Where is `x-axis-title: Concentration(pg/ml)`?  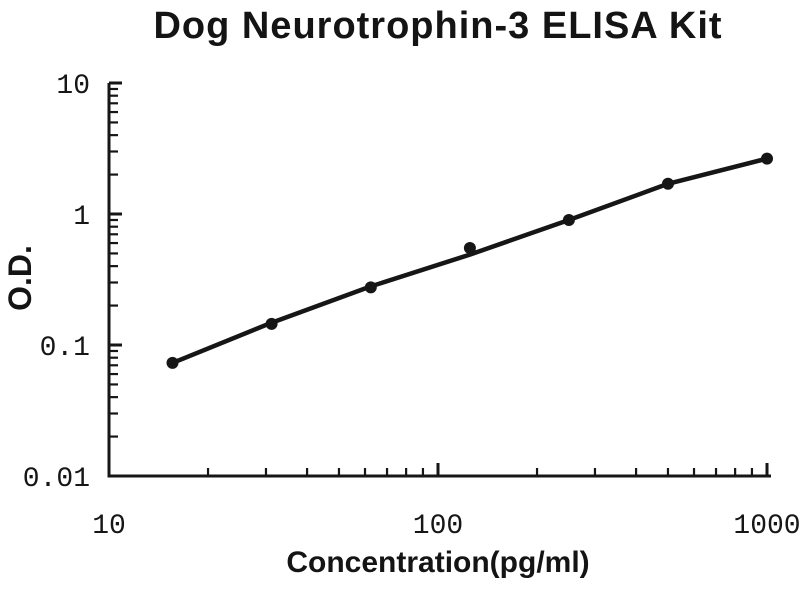 x-axis-title: Concentration(pg/ml) is located at coordinates (438, 562).